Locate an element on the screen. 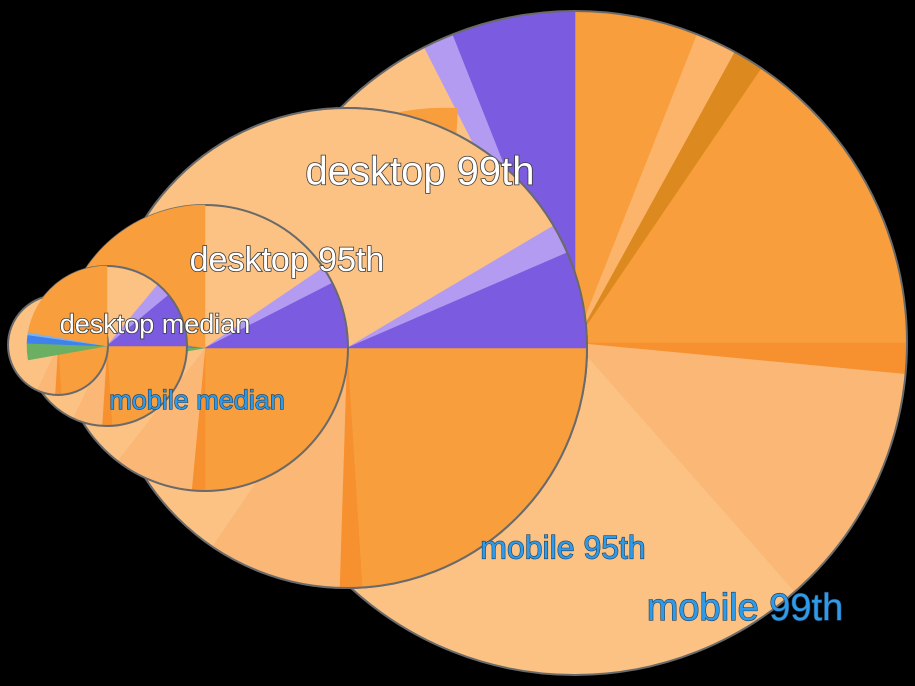 The image size is (915, 686). label-desktop-99th: desktop 99th is located at coordinates (419, 172).